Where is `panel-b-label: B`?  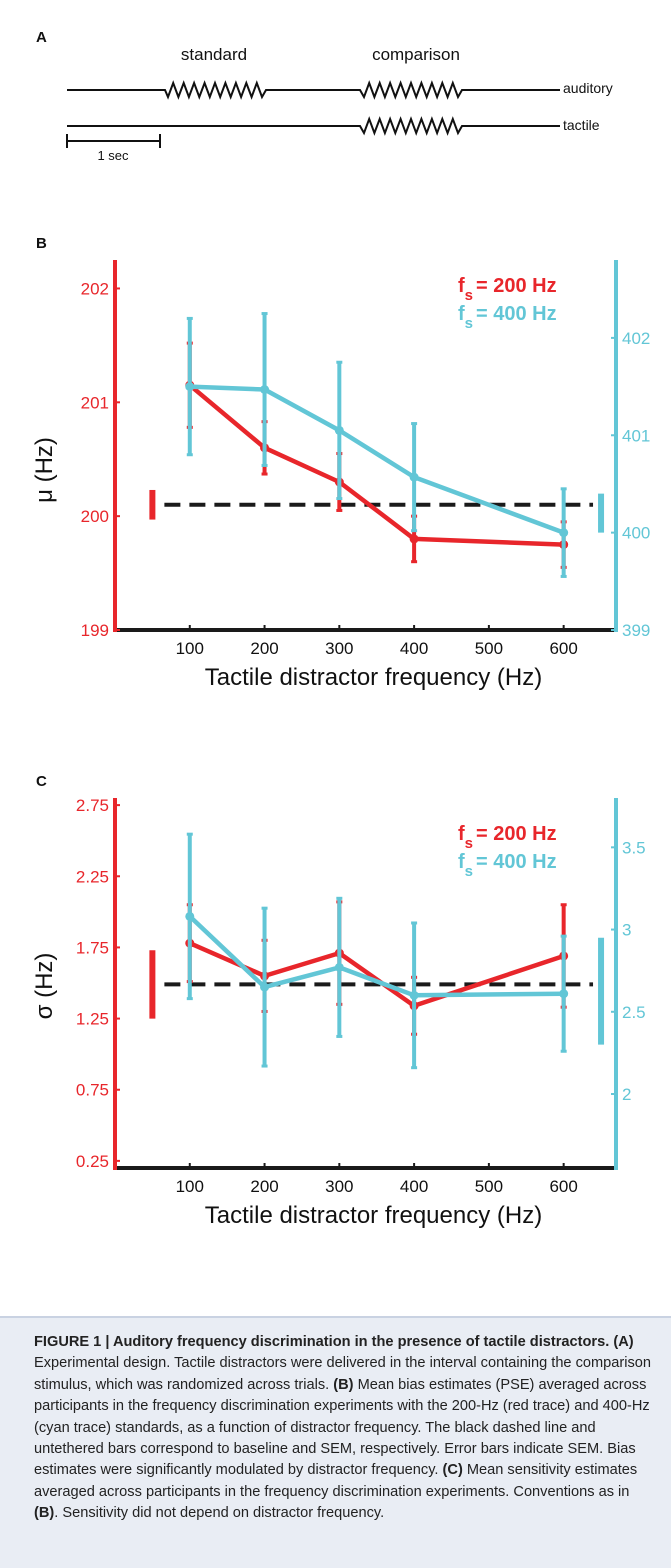
panel-b-label: B is located at coordinates (41, 243).